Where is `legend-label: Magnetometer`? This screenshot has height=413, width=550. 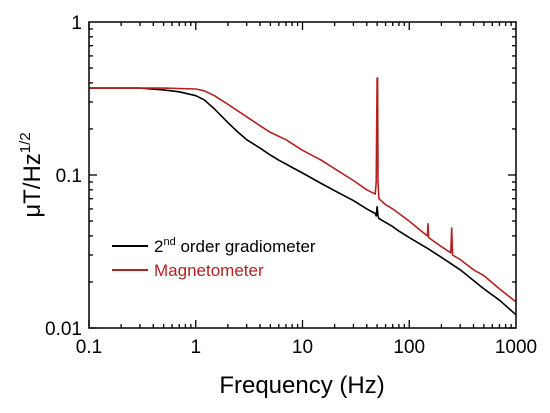 legend-label: Magnetometer is located at coordinates (209, 270).